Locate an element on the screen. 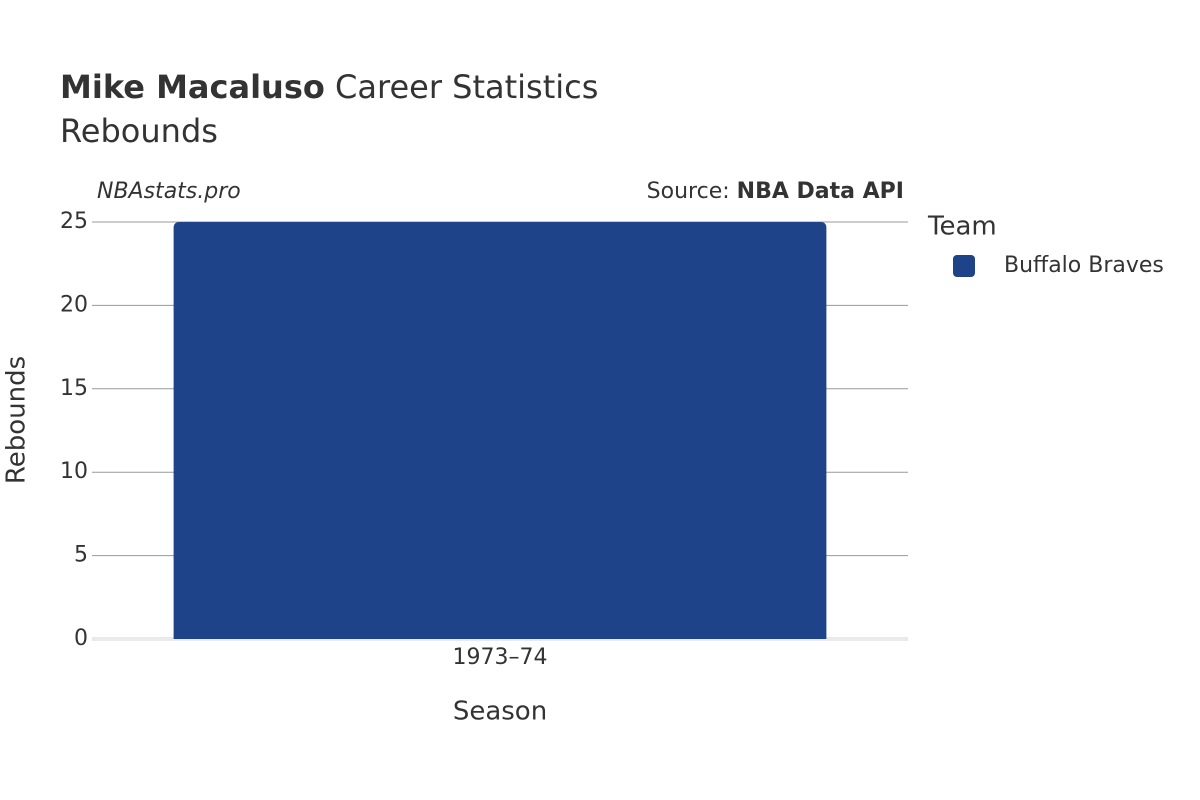  y-axis-label: Rebounds is located at coordinates (17, 420).